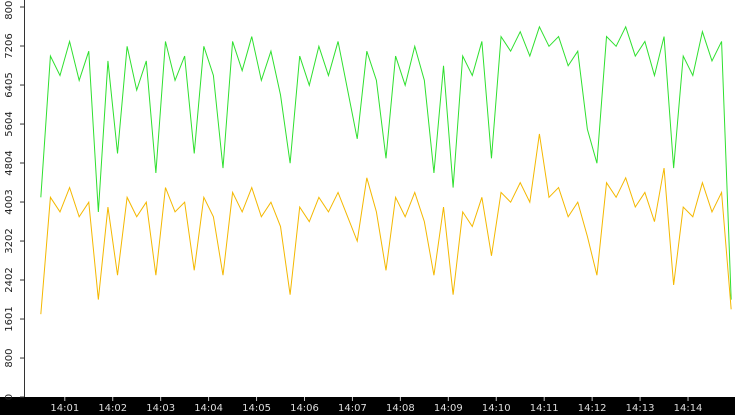 The height and width of the screenshot is (415, 735). What do you see at coordinates (112, 408) in the screenshot?
I see `x-tick-label: 14:02` at bounding box center [112, 408].